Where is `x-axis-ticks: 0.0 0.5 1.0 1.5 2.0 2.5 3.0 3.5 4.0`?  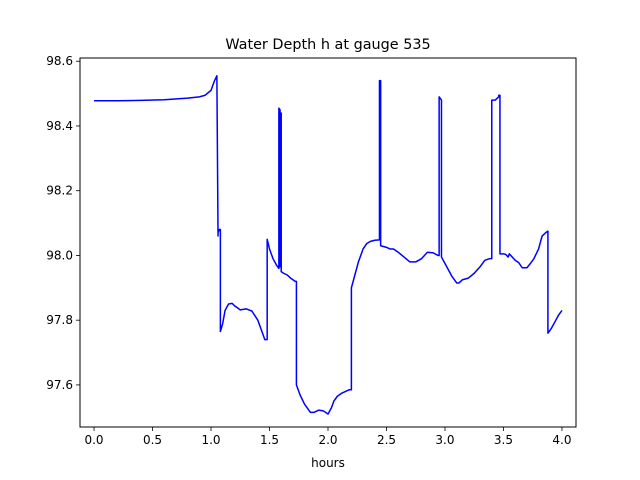 x-axis-ticks: 0.0 0.5 1.0 1.5 2.0 2.5 3.0 3.5 4.0 is located at coordinates (328, 437).